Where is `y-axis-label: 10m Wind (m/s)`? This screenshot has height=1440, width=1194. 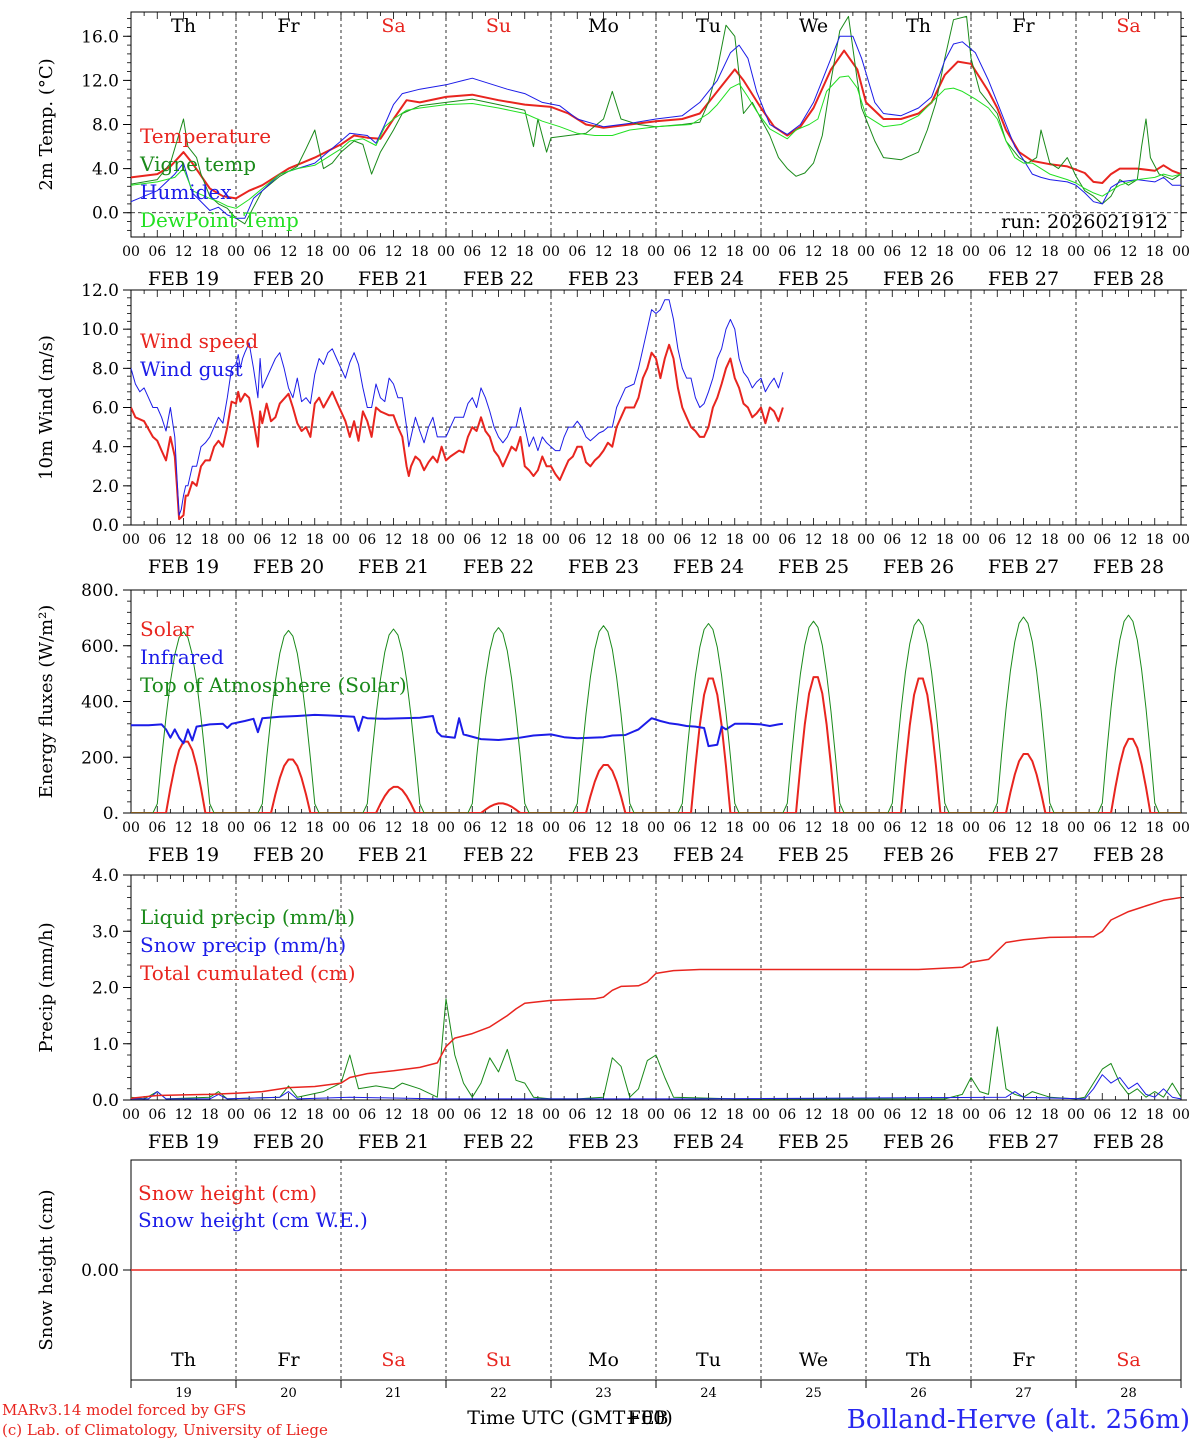
y-axis-label: 10m Wind (m/s) is located at coordinates (46, 407).